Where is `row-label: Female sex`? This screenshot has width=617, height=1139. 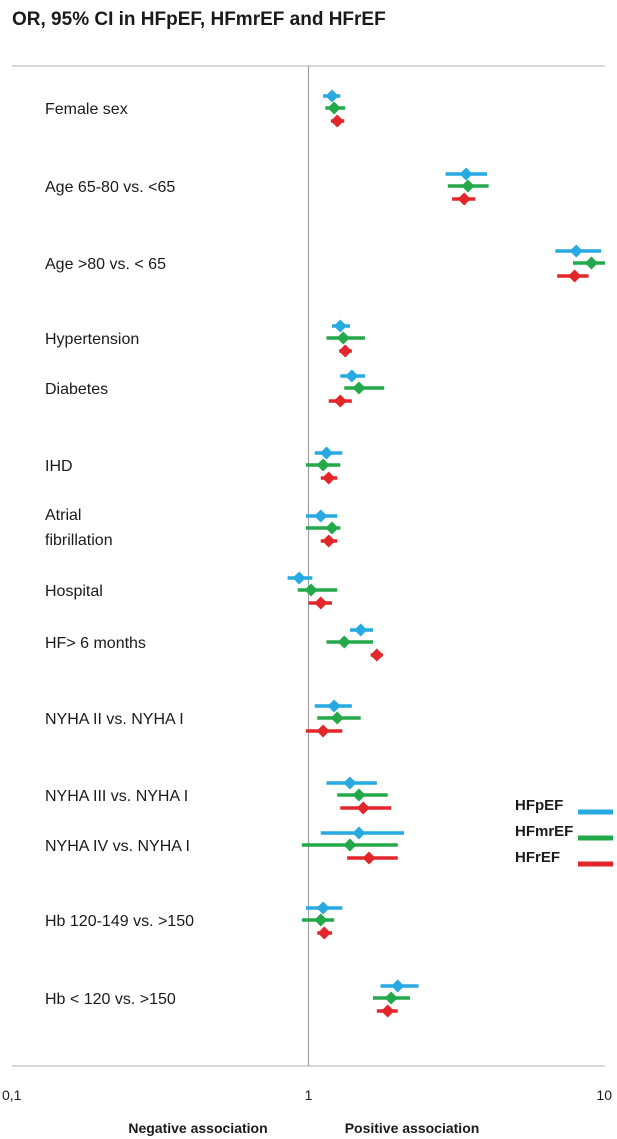 row-label: Female sex is located at coordinates (86, 109).